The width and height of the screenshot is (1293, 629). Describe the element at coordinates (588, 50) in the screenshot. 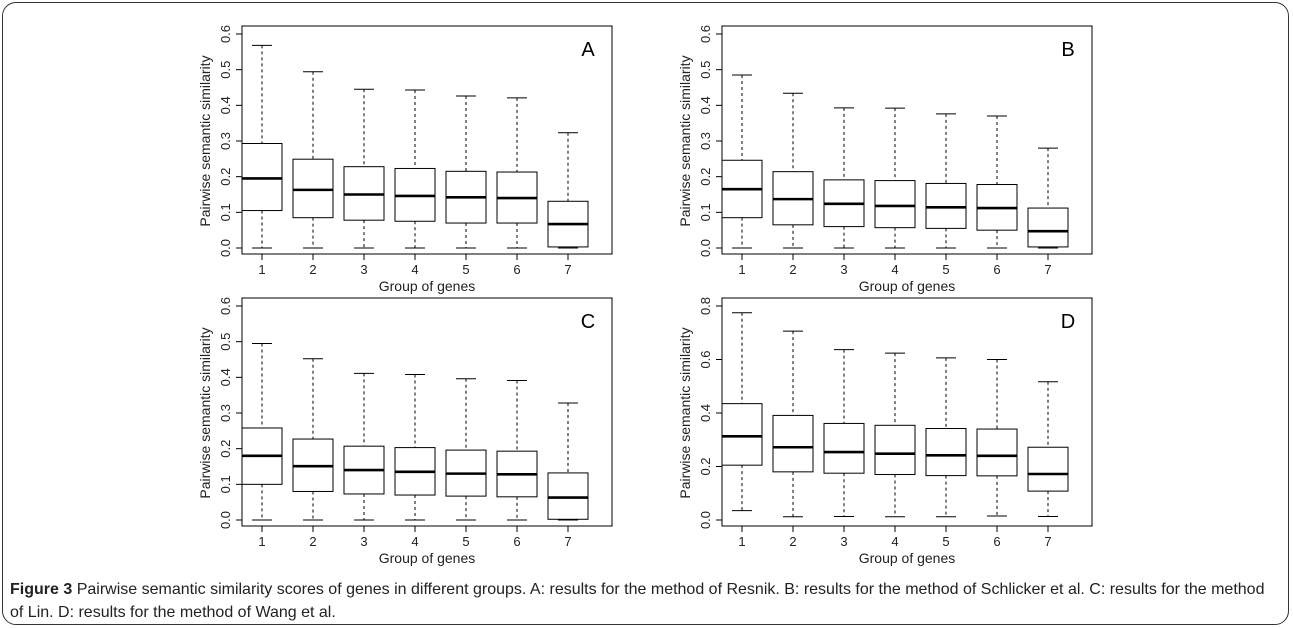

I see `panel-label: A` at that location.